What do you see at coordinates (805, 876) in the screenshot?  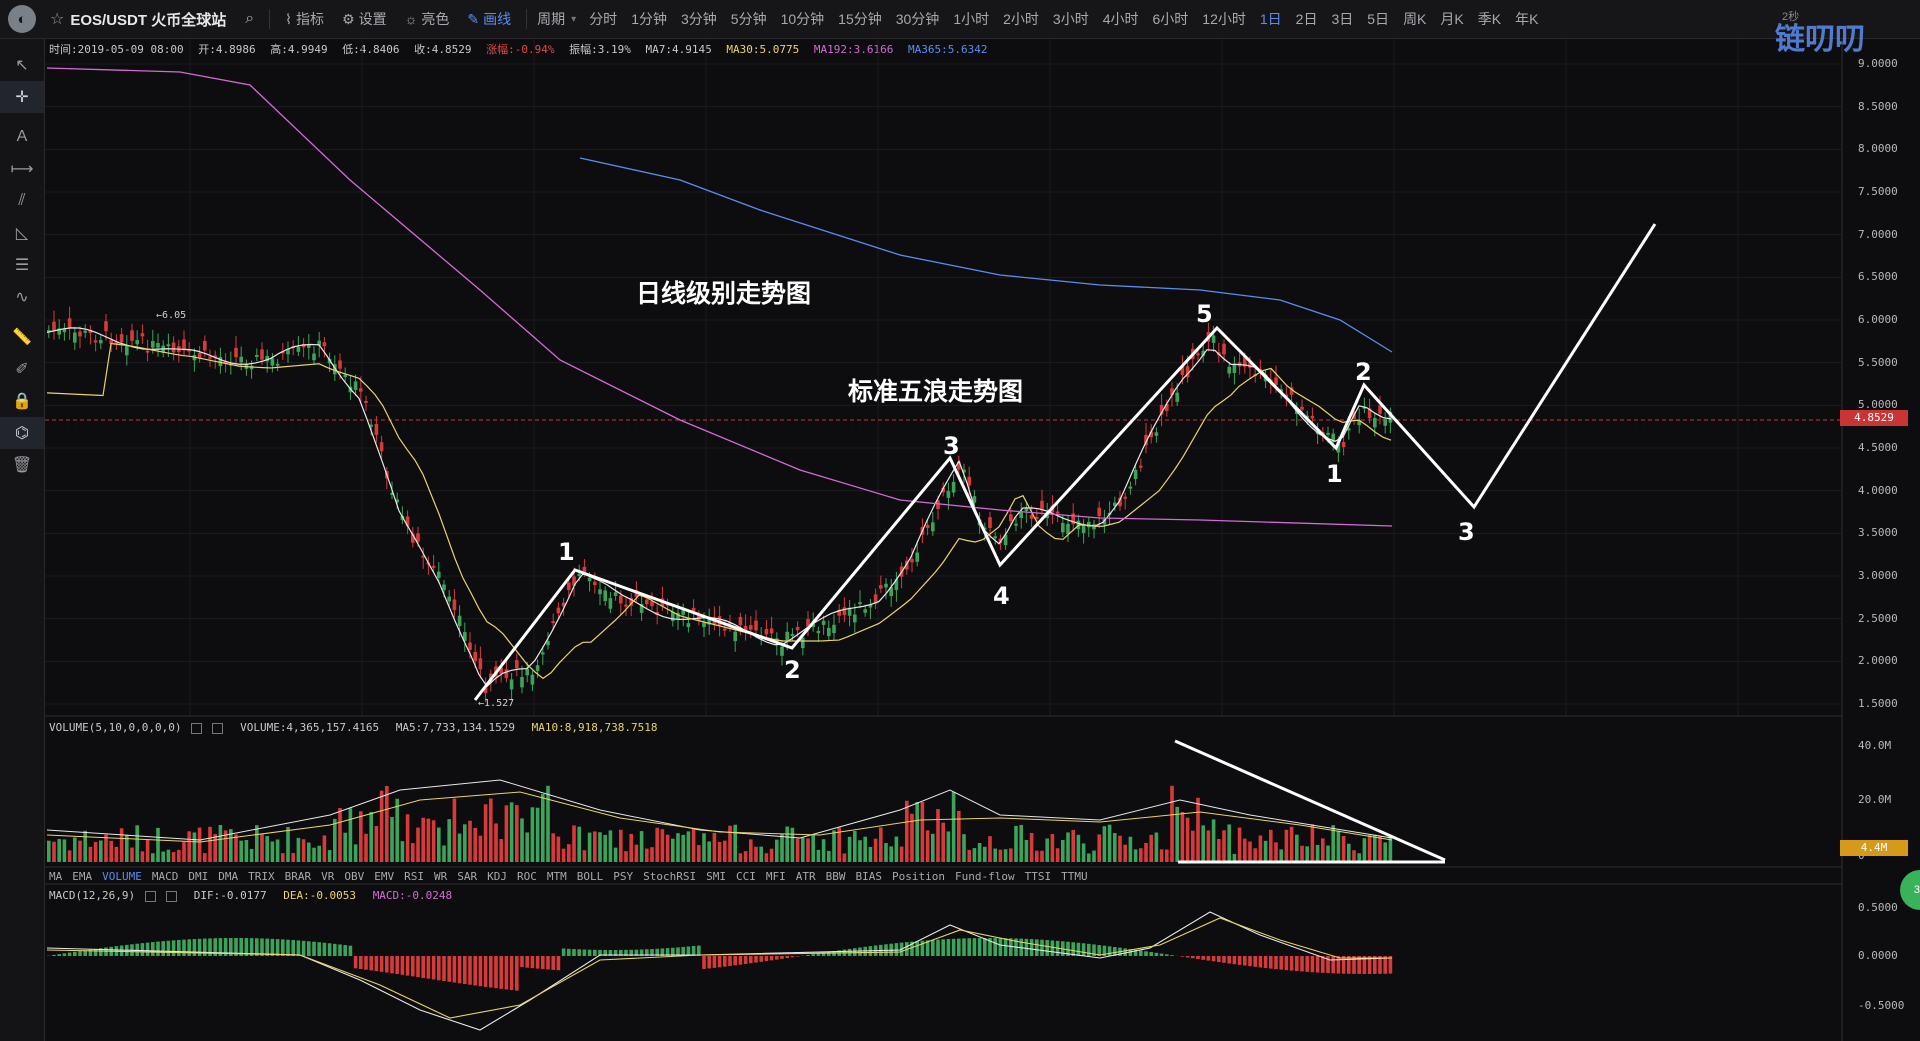 I see `indicator-tab-atr: ATR` at bounding box center [805, 876].